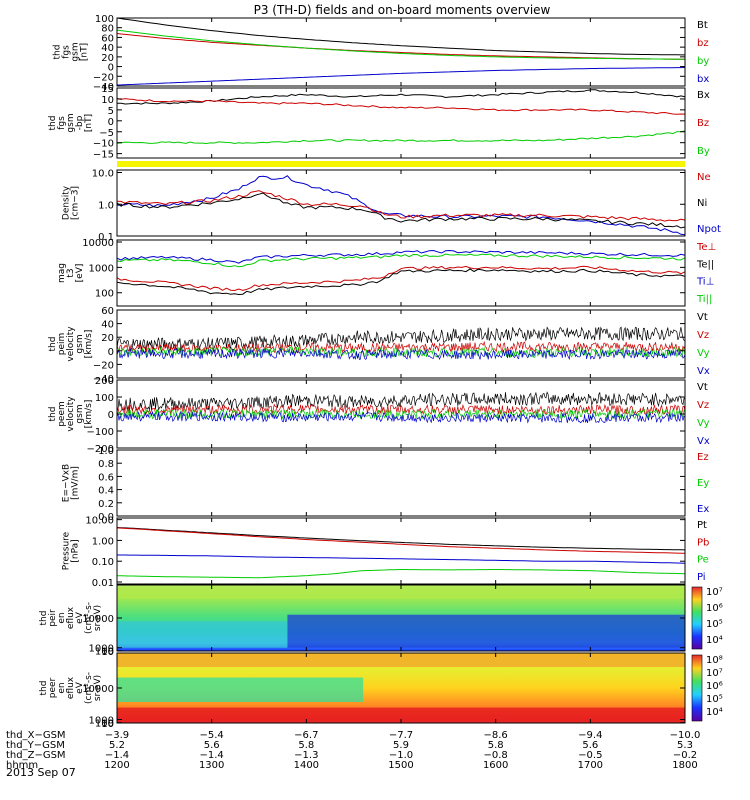 This screenshot has height=800, width=750. I want to click on series-line-bx, so click(401, 76).